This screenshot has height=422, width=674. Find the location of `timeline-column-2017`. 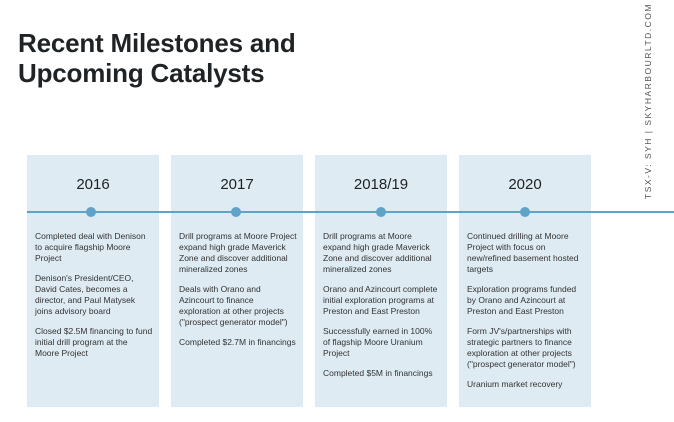

timeline-column-2017 is located at coordinates (237, 281).